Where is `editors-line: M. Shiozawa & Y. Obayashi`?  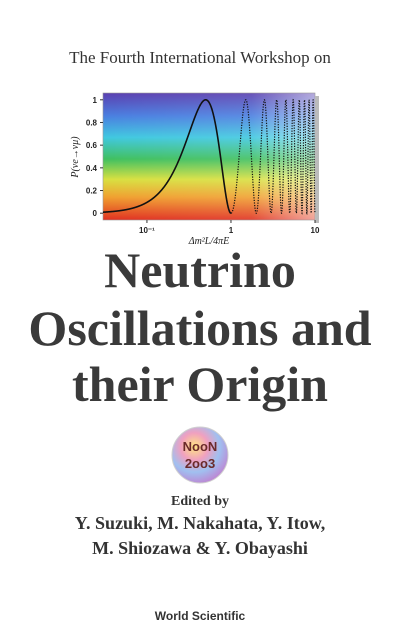
editors-line: M. Shiozawa & Y. Obayashi is located at coordinates (200, 548).